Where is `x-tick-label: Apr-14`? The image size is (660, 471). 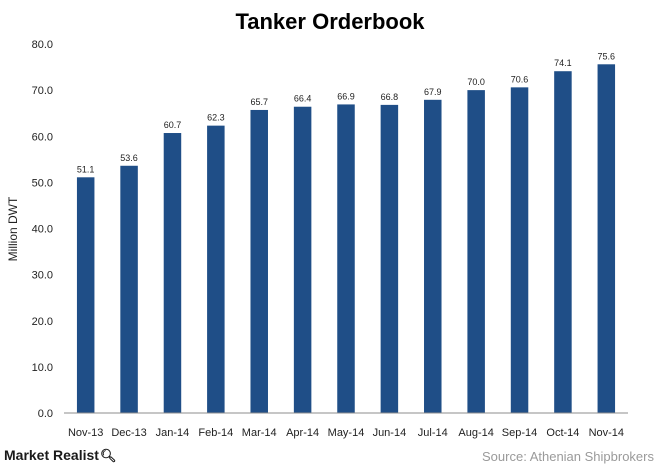
x-tick-label: Apr-14 is located at coordinates (302, 433).